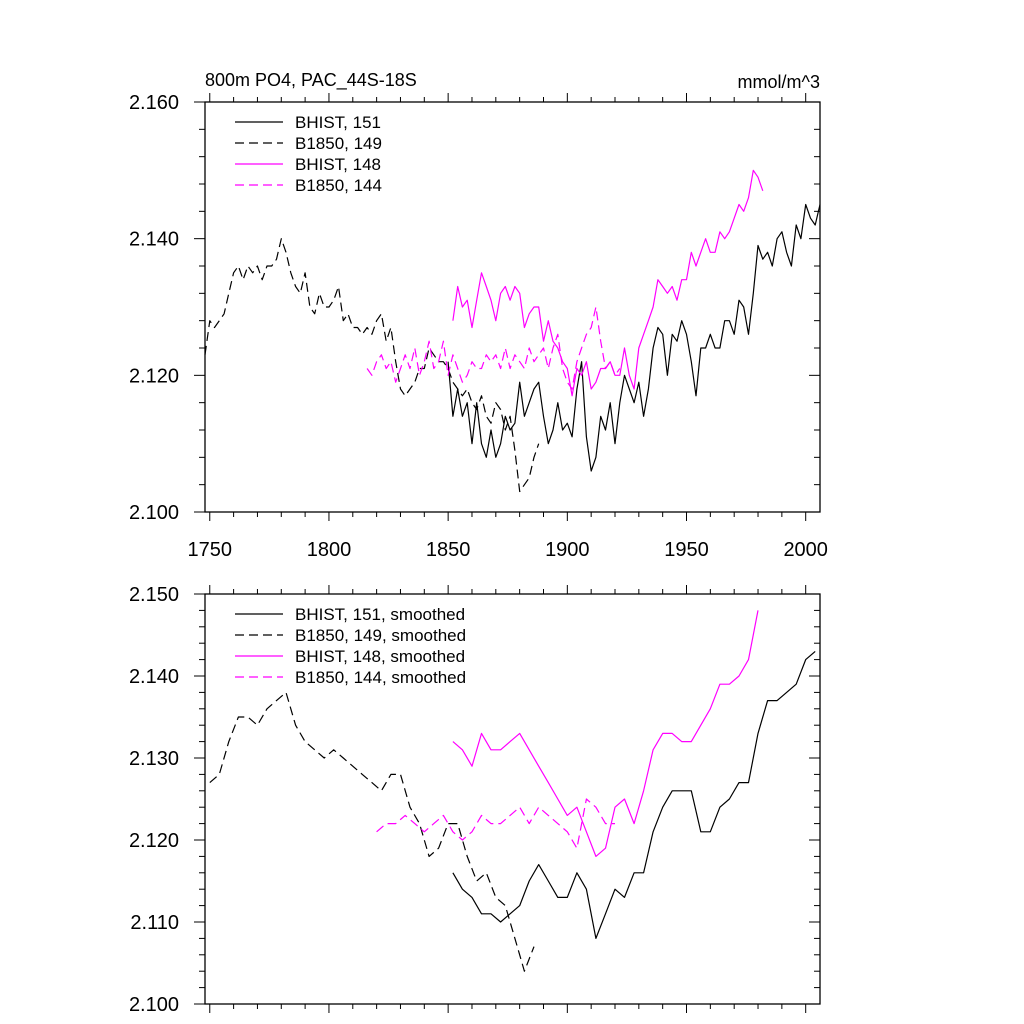 This screenshot has height=1024, width=1024. What do you see at coordinates (338, 122) in the screenshot?
I see `legend-label: BHIST, 151` at bounding box center [338, 122].